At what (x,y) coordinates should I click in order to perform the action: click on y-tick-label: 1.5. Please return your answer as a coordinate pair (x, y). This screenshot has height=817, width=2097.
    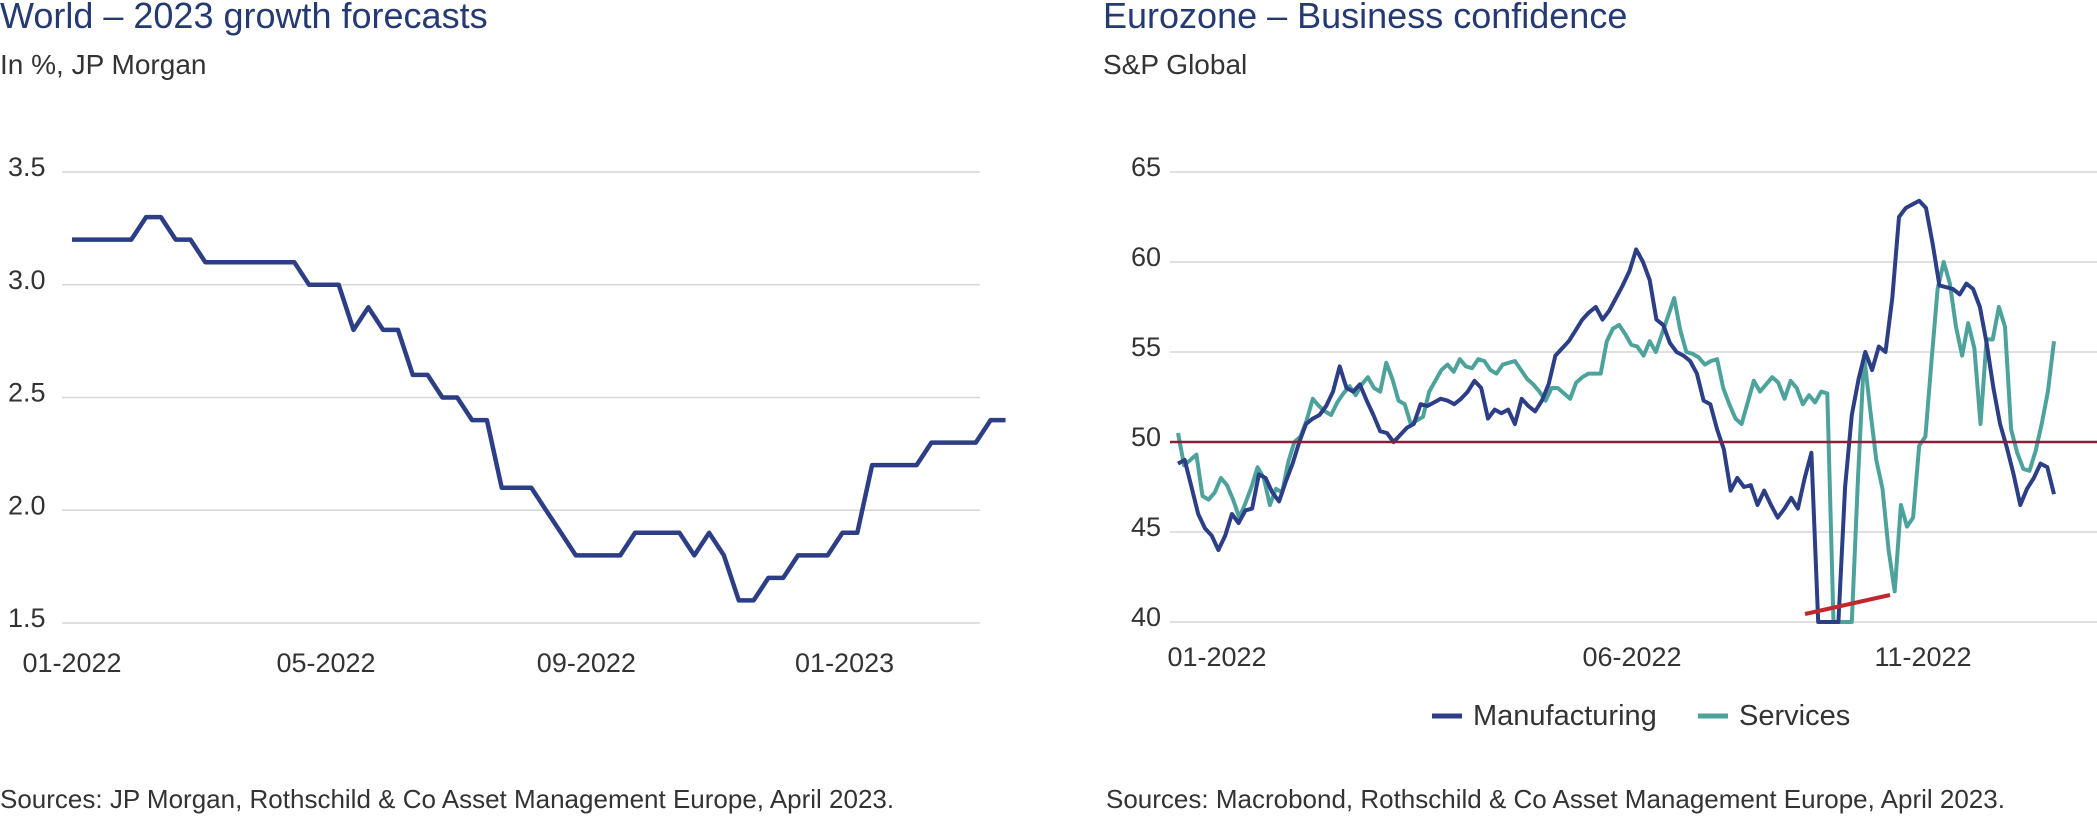
    Looking at the image, I should click on (27, 618).